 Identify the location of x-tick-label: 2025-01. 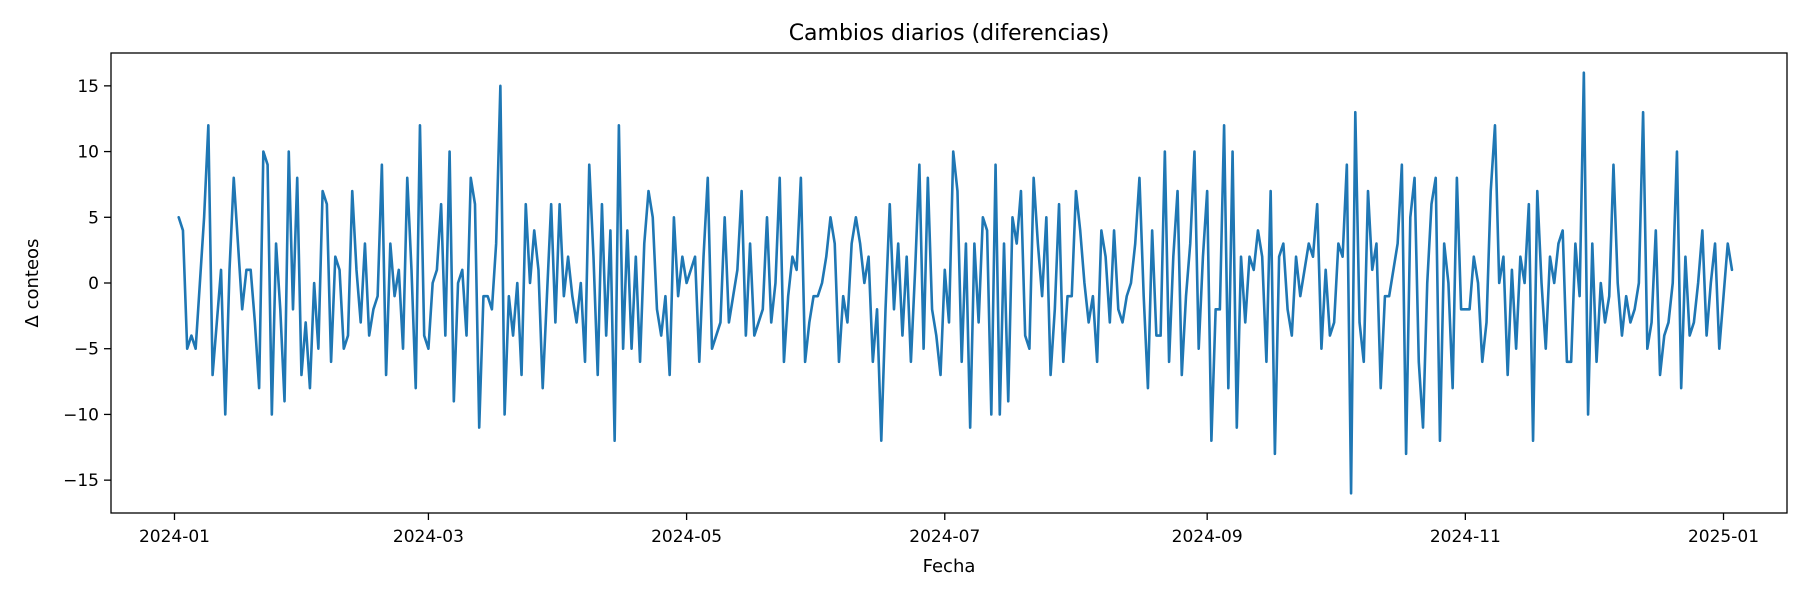
(1723, 537).